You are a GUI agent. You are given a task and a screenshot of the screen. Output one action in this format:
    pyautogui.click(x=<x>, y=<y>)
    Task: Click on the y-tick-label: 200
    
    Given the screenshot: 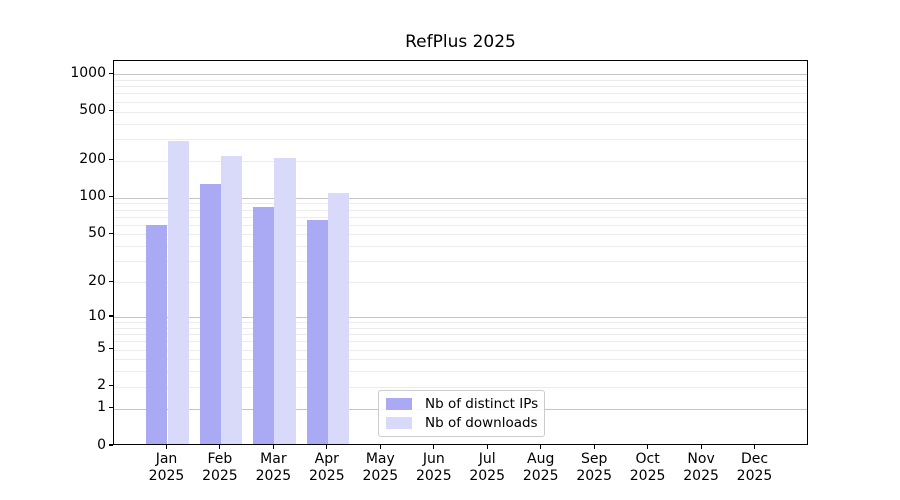 What is the action you would take?
    pyautogui.click(x=92, y=159)
    